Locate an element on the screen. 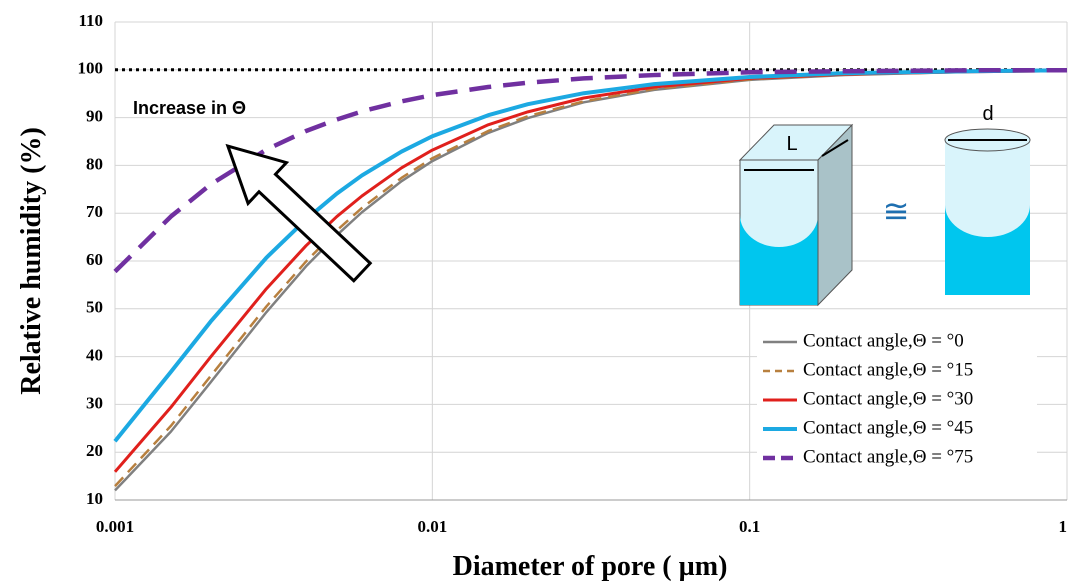 Image resolution: width=1069 pixels, height=586 pixels. y-tick-label: 90 is located at coordinates (94, 116).